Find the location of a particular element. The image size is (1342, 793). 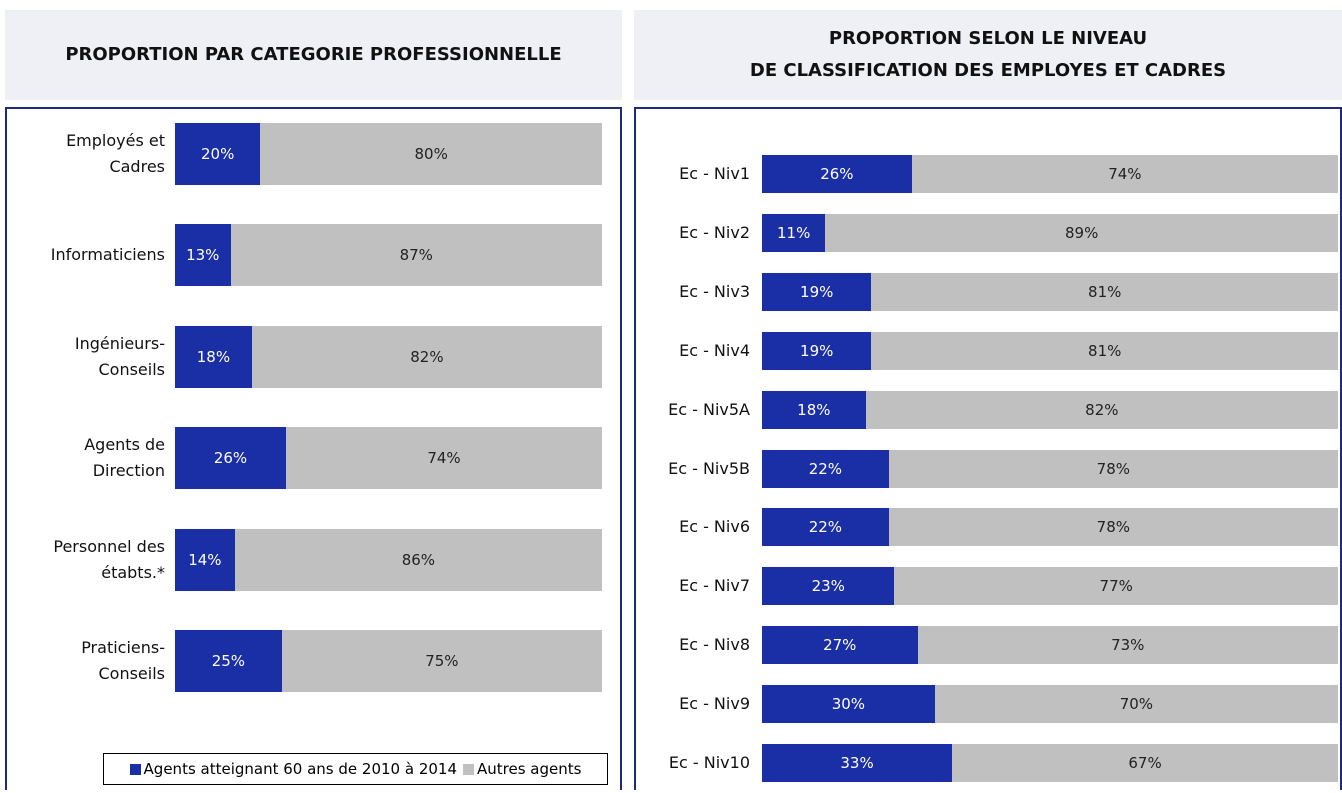

category-label: Ec - Niv5A is located at coordinates (709, 409).